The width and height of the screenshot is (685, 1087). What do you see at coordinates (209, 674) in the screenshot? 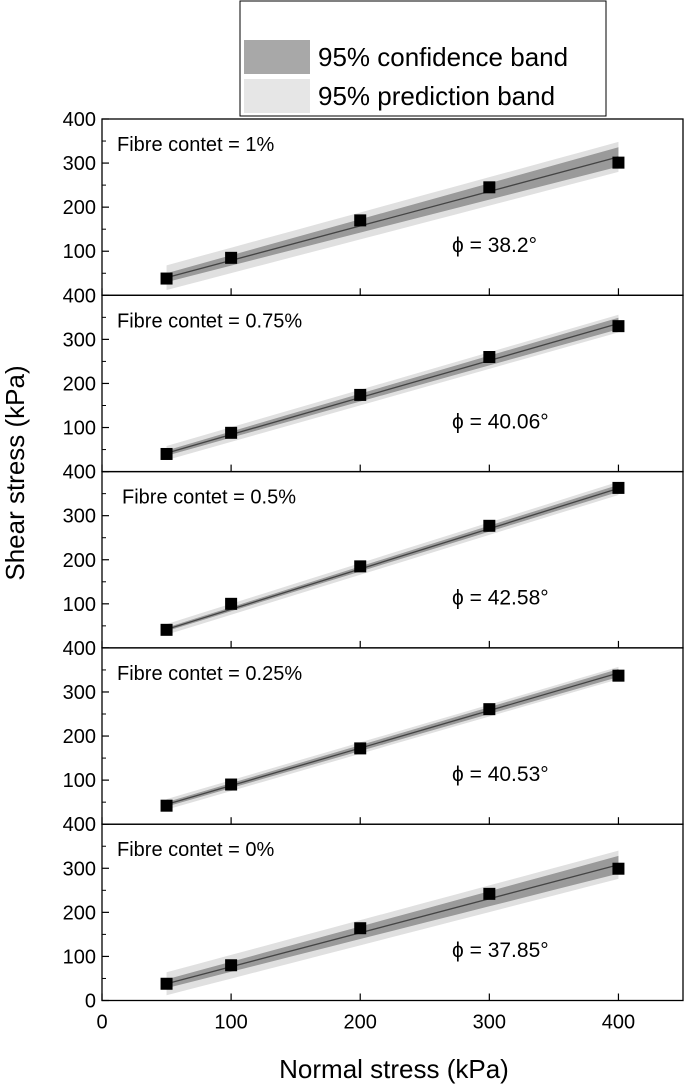
I see `panel-title: Fibre contet = 0.25%` at bounding box center [209, 674].